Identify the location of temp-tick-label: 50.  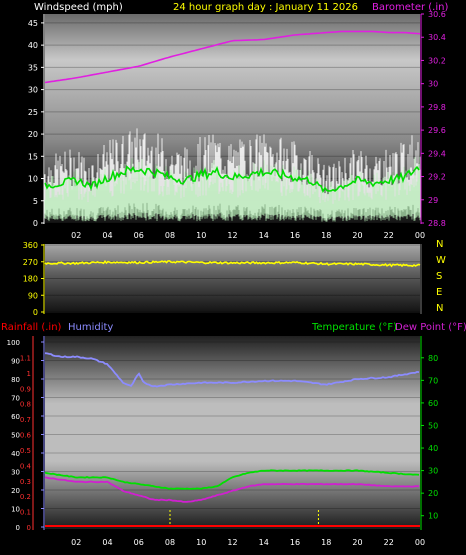
(433, 425).